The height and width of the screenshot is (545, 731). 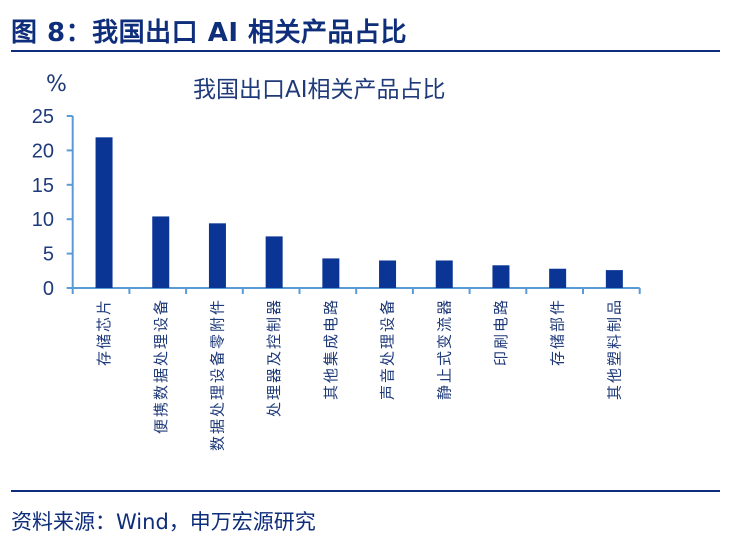 I want to click on x-category-label: 静止式变流器, so click(x=444, y=349).